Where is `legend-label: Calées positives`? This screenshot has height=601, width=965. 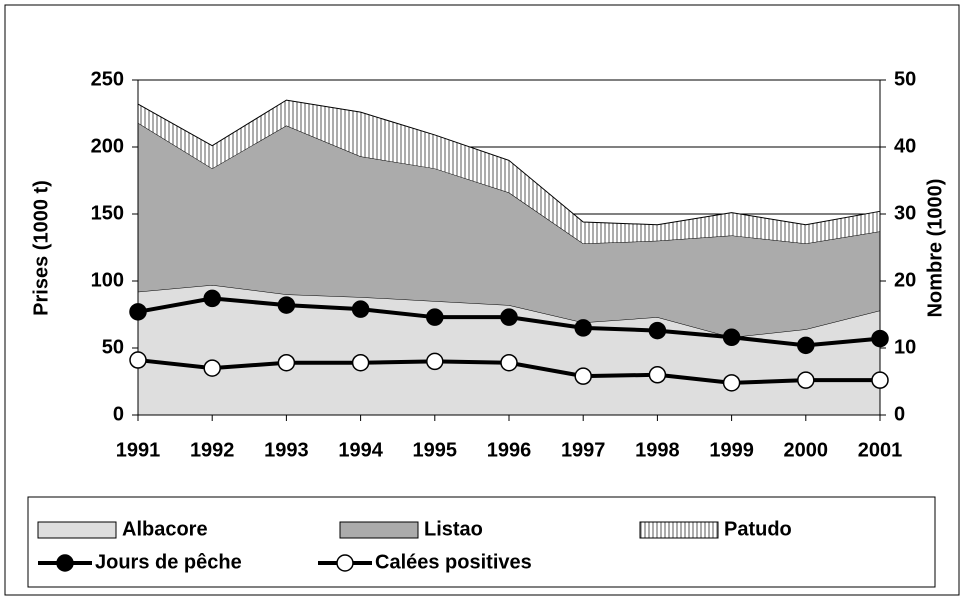 legend-label: Calées positives is located at coordinates (453, 562).